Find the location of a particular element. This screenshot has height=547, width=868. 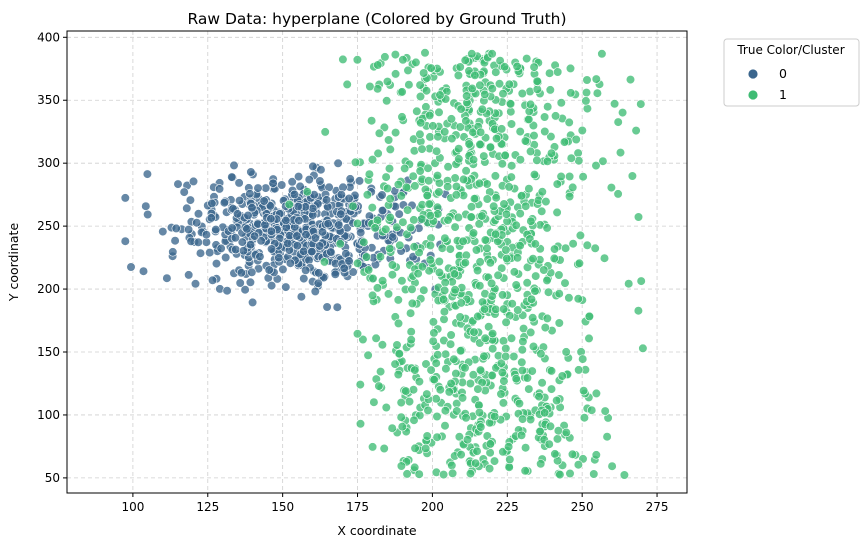

y-tick-label: 250 is located at coordinates (48, 226).